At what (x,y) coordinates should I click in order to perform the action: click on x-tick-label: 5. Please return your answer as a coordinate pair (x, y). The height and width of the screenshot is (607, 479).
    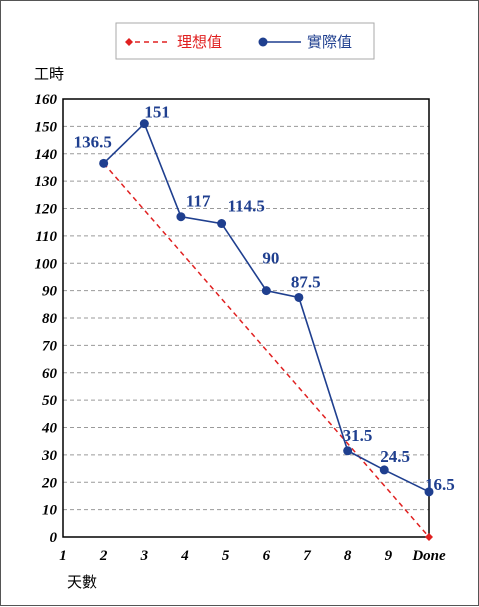
    Looking at the image, I should click on (226, 556).